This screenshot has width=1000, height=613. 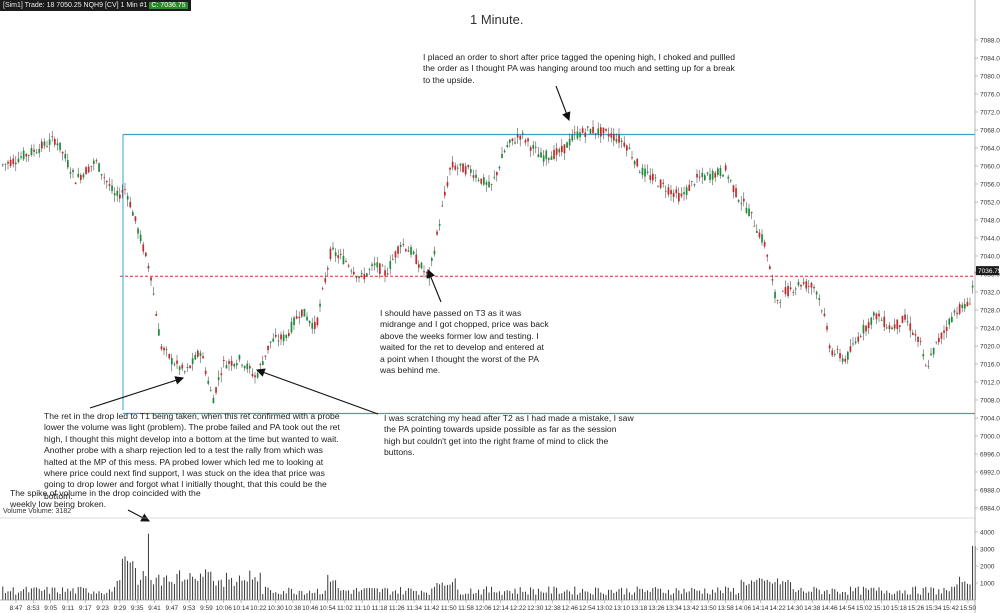 What do you see at coordinates (639, 608) in the screenshot?
I see `time-tick-label: 13:18` at bounding box center [639, 608].